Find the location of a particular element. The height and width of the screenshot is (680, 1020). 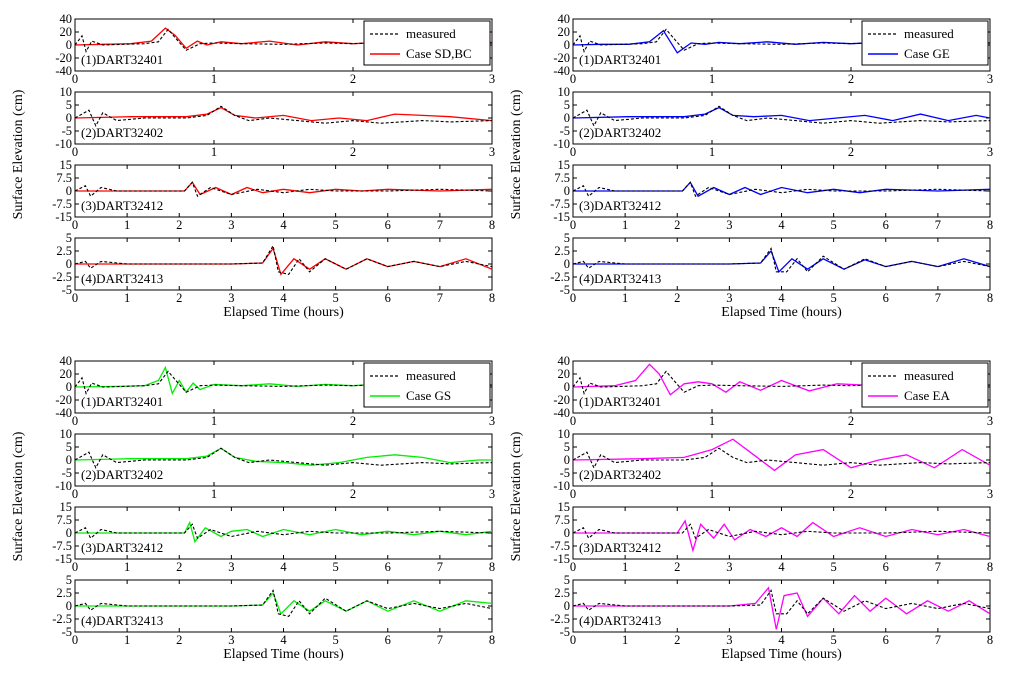

x-axis-label: Elapsed Time (hours) is located at coordinates (781, 312).